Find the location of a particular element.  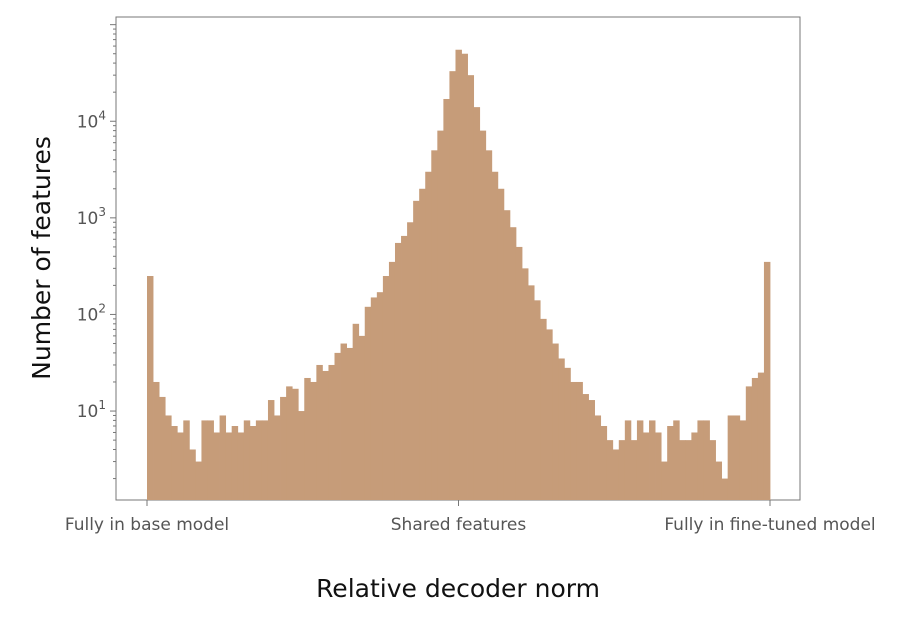

y-tick-exponent: 2 is located at coordinates (102, 308).